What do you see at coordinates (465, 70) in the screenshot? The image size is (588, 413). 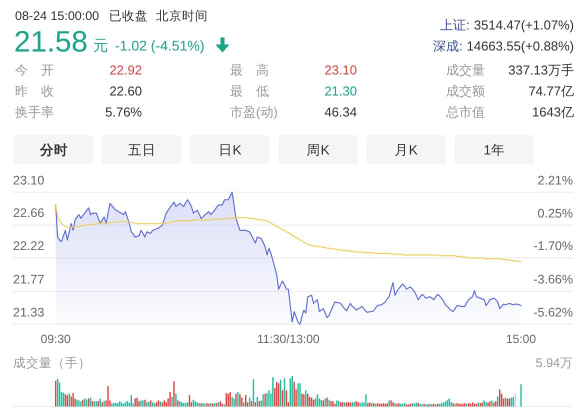 I see `text: 成交量` at bounding box center [465, 70].